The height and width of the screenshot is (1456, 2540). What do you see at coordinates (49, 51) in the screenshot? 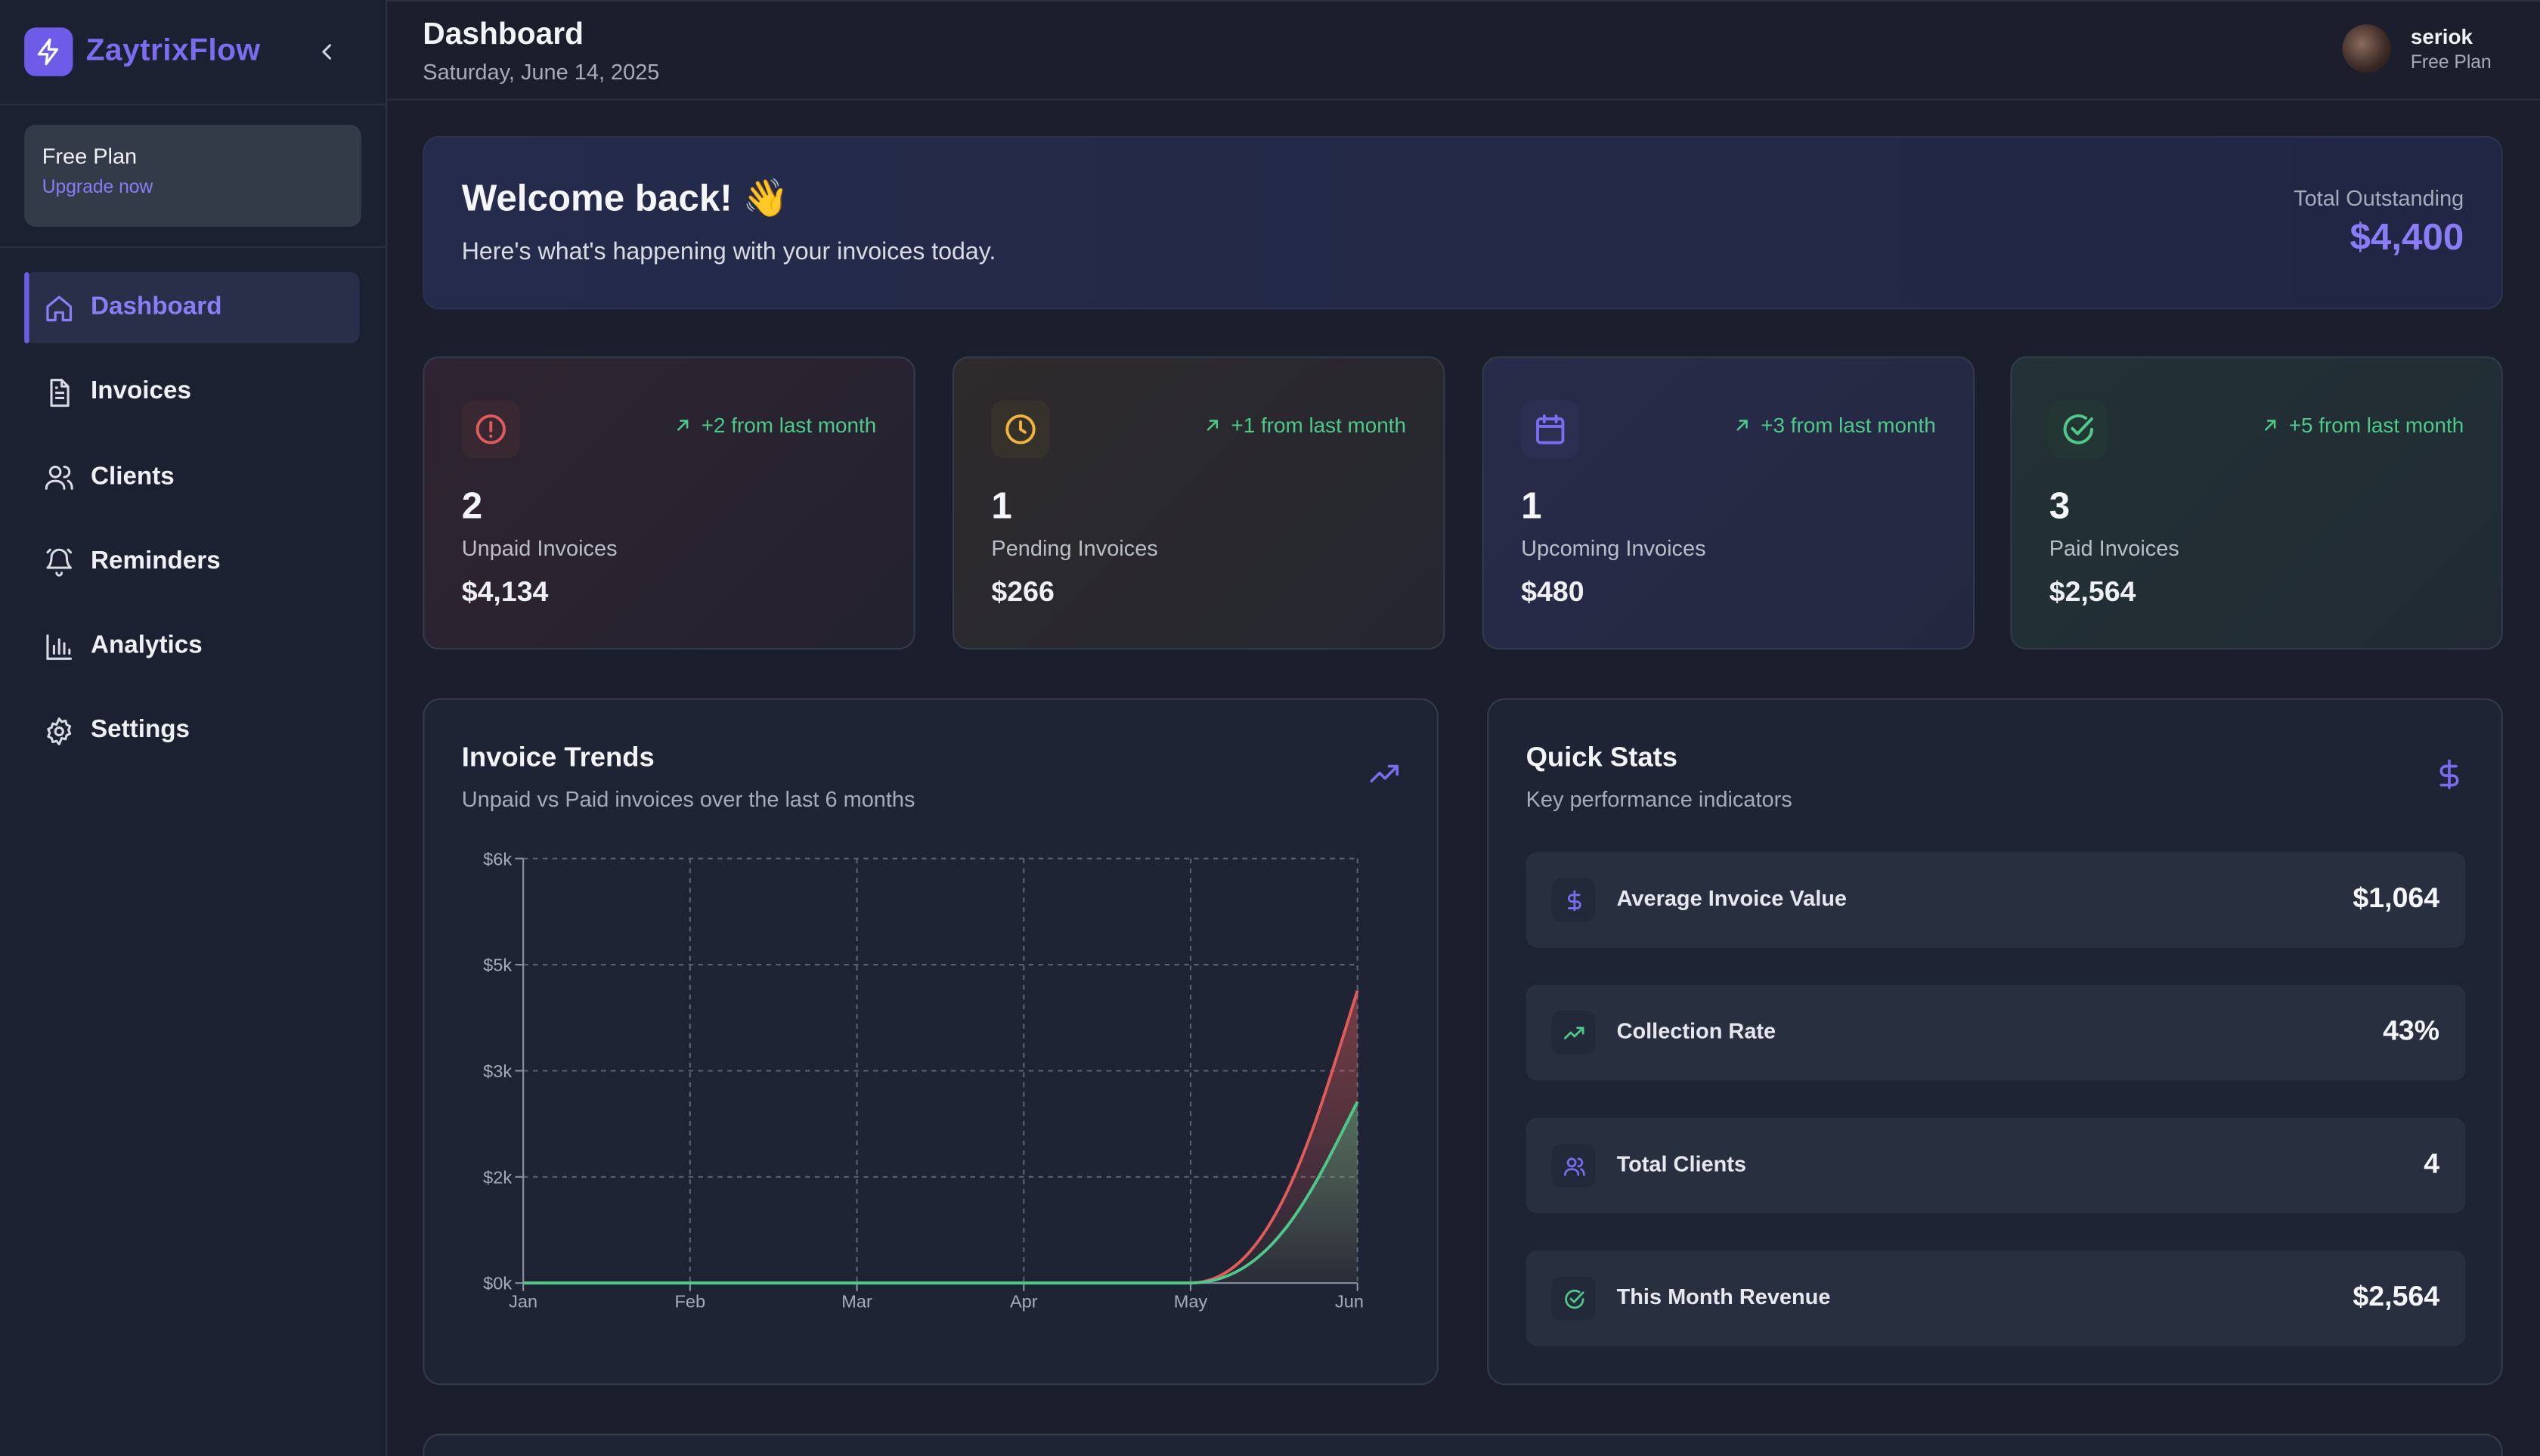
I see `lightning-icon` at bounding box center [49, 51].